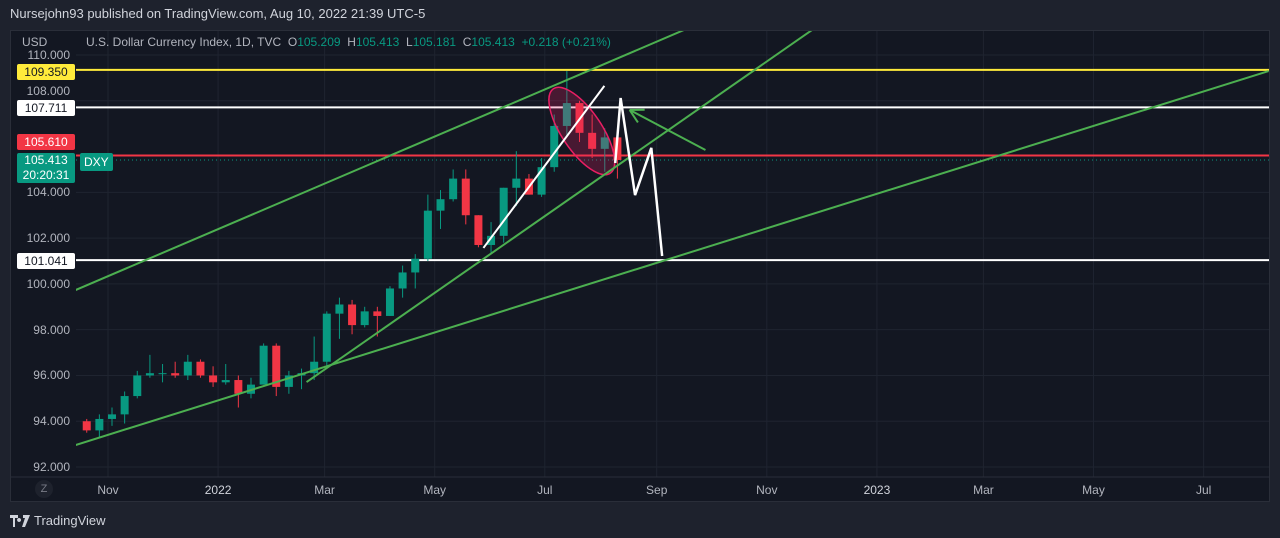  What do you see at coordinates (35, 42) in the screenshot?
I see `currency-label: USD` at bounding box center [35, 42].